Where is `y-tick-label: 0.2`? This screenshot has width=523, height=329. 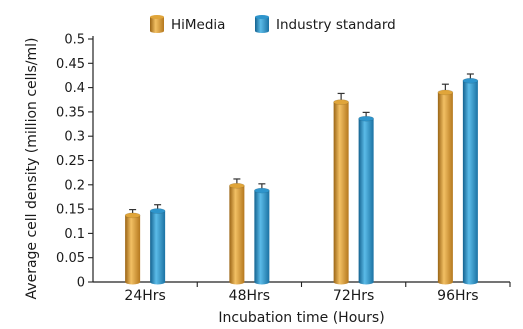
y-tick-label: 0.2 is located at coordinates (74, 185).